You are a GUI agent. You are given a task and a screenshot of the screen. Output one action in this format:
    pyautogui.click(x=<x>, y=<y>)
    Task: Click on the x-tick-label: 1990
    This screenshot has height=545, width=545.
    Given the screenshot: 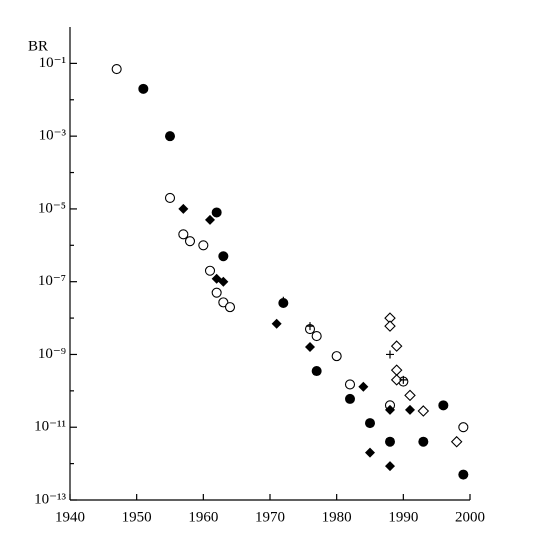 What is the action you would take?
    pyautogui.click(x=403, y=517)
    